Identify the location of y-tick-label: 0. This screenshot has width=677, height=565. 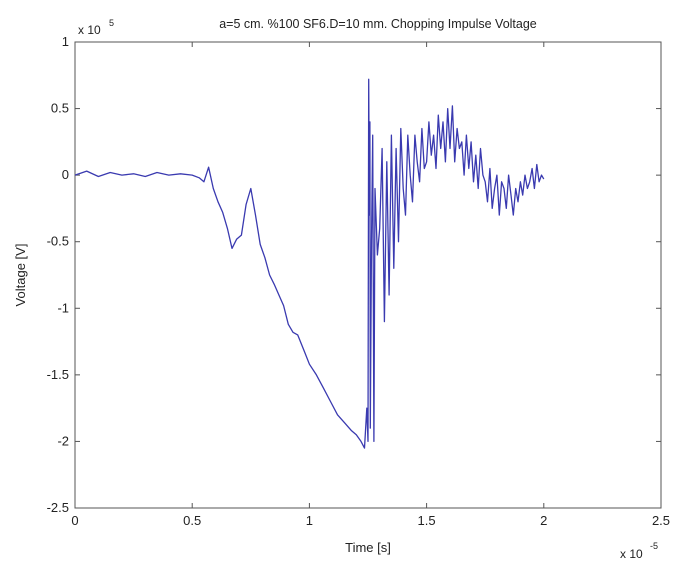
(65, 174).